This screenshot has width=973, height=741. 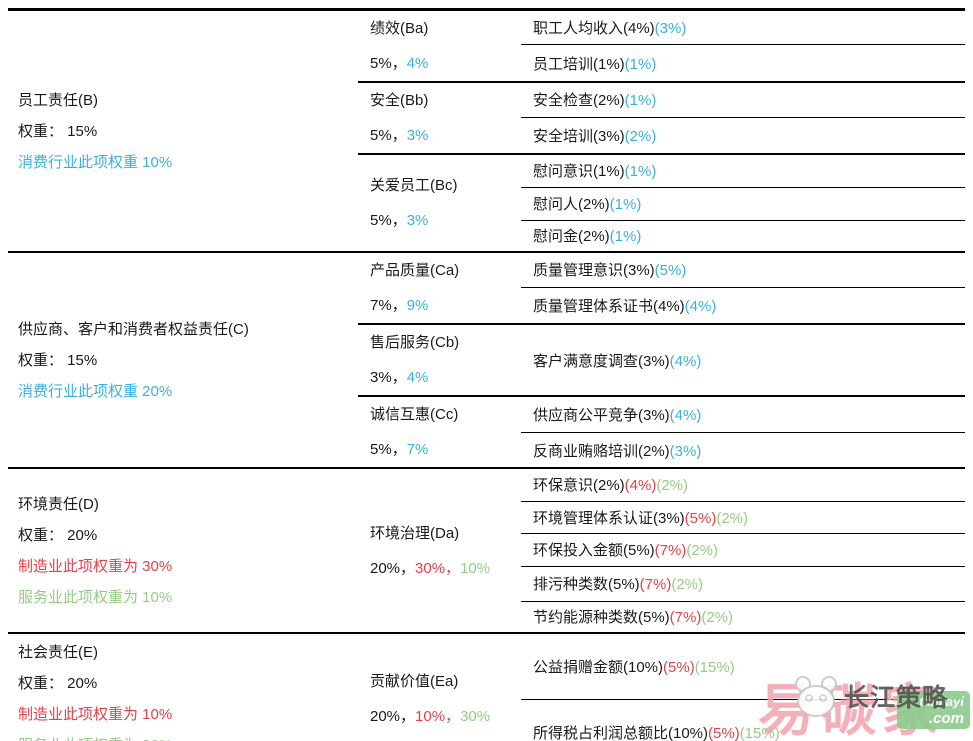 I want to click on indicator-base: 反商业贿赂培训(2%), so click(x=601, y=451).